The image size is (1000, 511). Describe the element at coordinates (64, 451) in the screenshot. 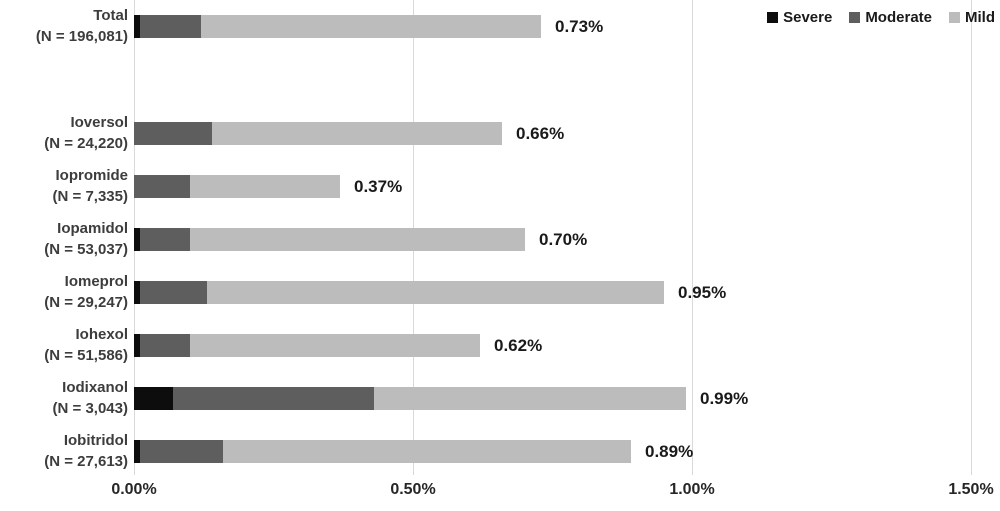

I see `category-label: Iobitridol (N = 27,613)` at that location.